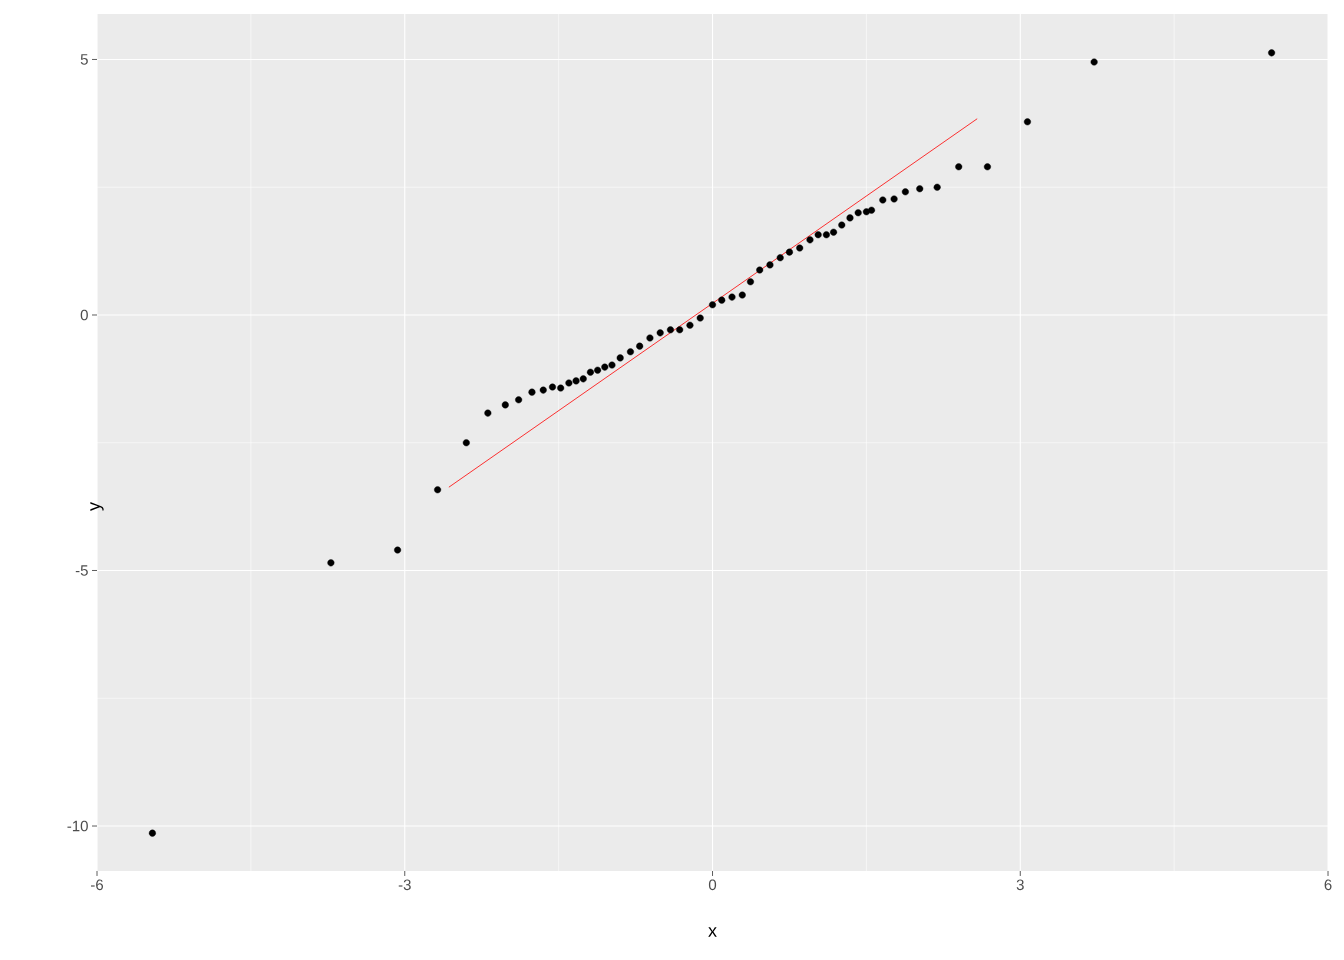 The image size is (1344, 960). What do you see at coordinates (712, 932) in the screenshot?
I see `x-axis-title: x` at bounding box center [712, 932].